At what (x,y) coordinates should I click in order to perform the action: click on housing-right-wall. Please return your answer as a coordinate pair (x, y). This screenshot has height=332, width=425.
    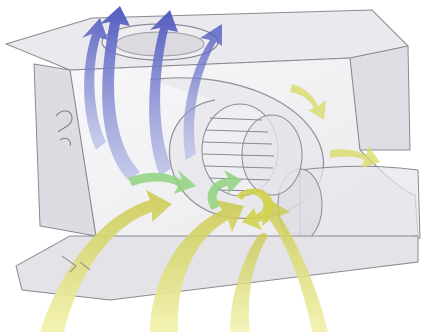
    Looking at the image, I should click on (380, 98).